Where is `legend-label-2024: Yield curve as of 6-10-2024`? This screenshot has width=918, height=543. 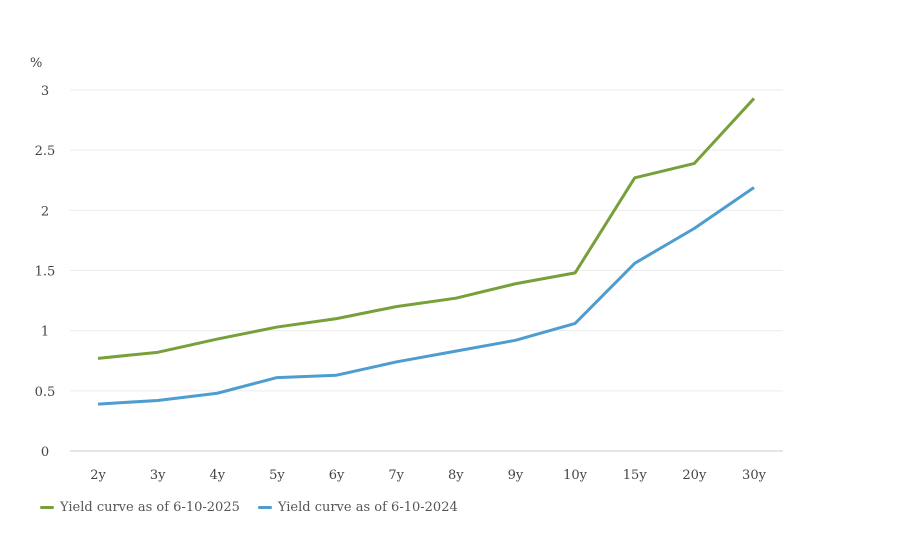 legend-label-2024: Yield curve as of 6-10-2024 is located at coordinates (367, 507).